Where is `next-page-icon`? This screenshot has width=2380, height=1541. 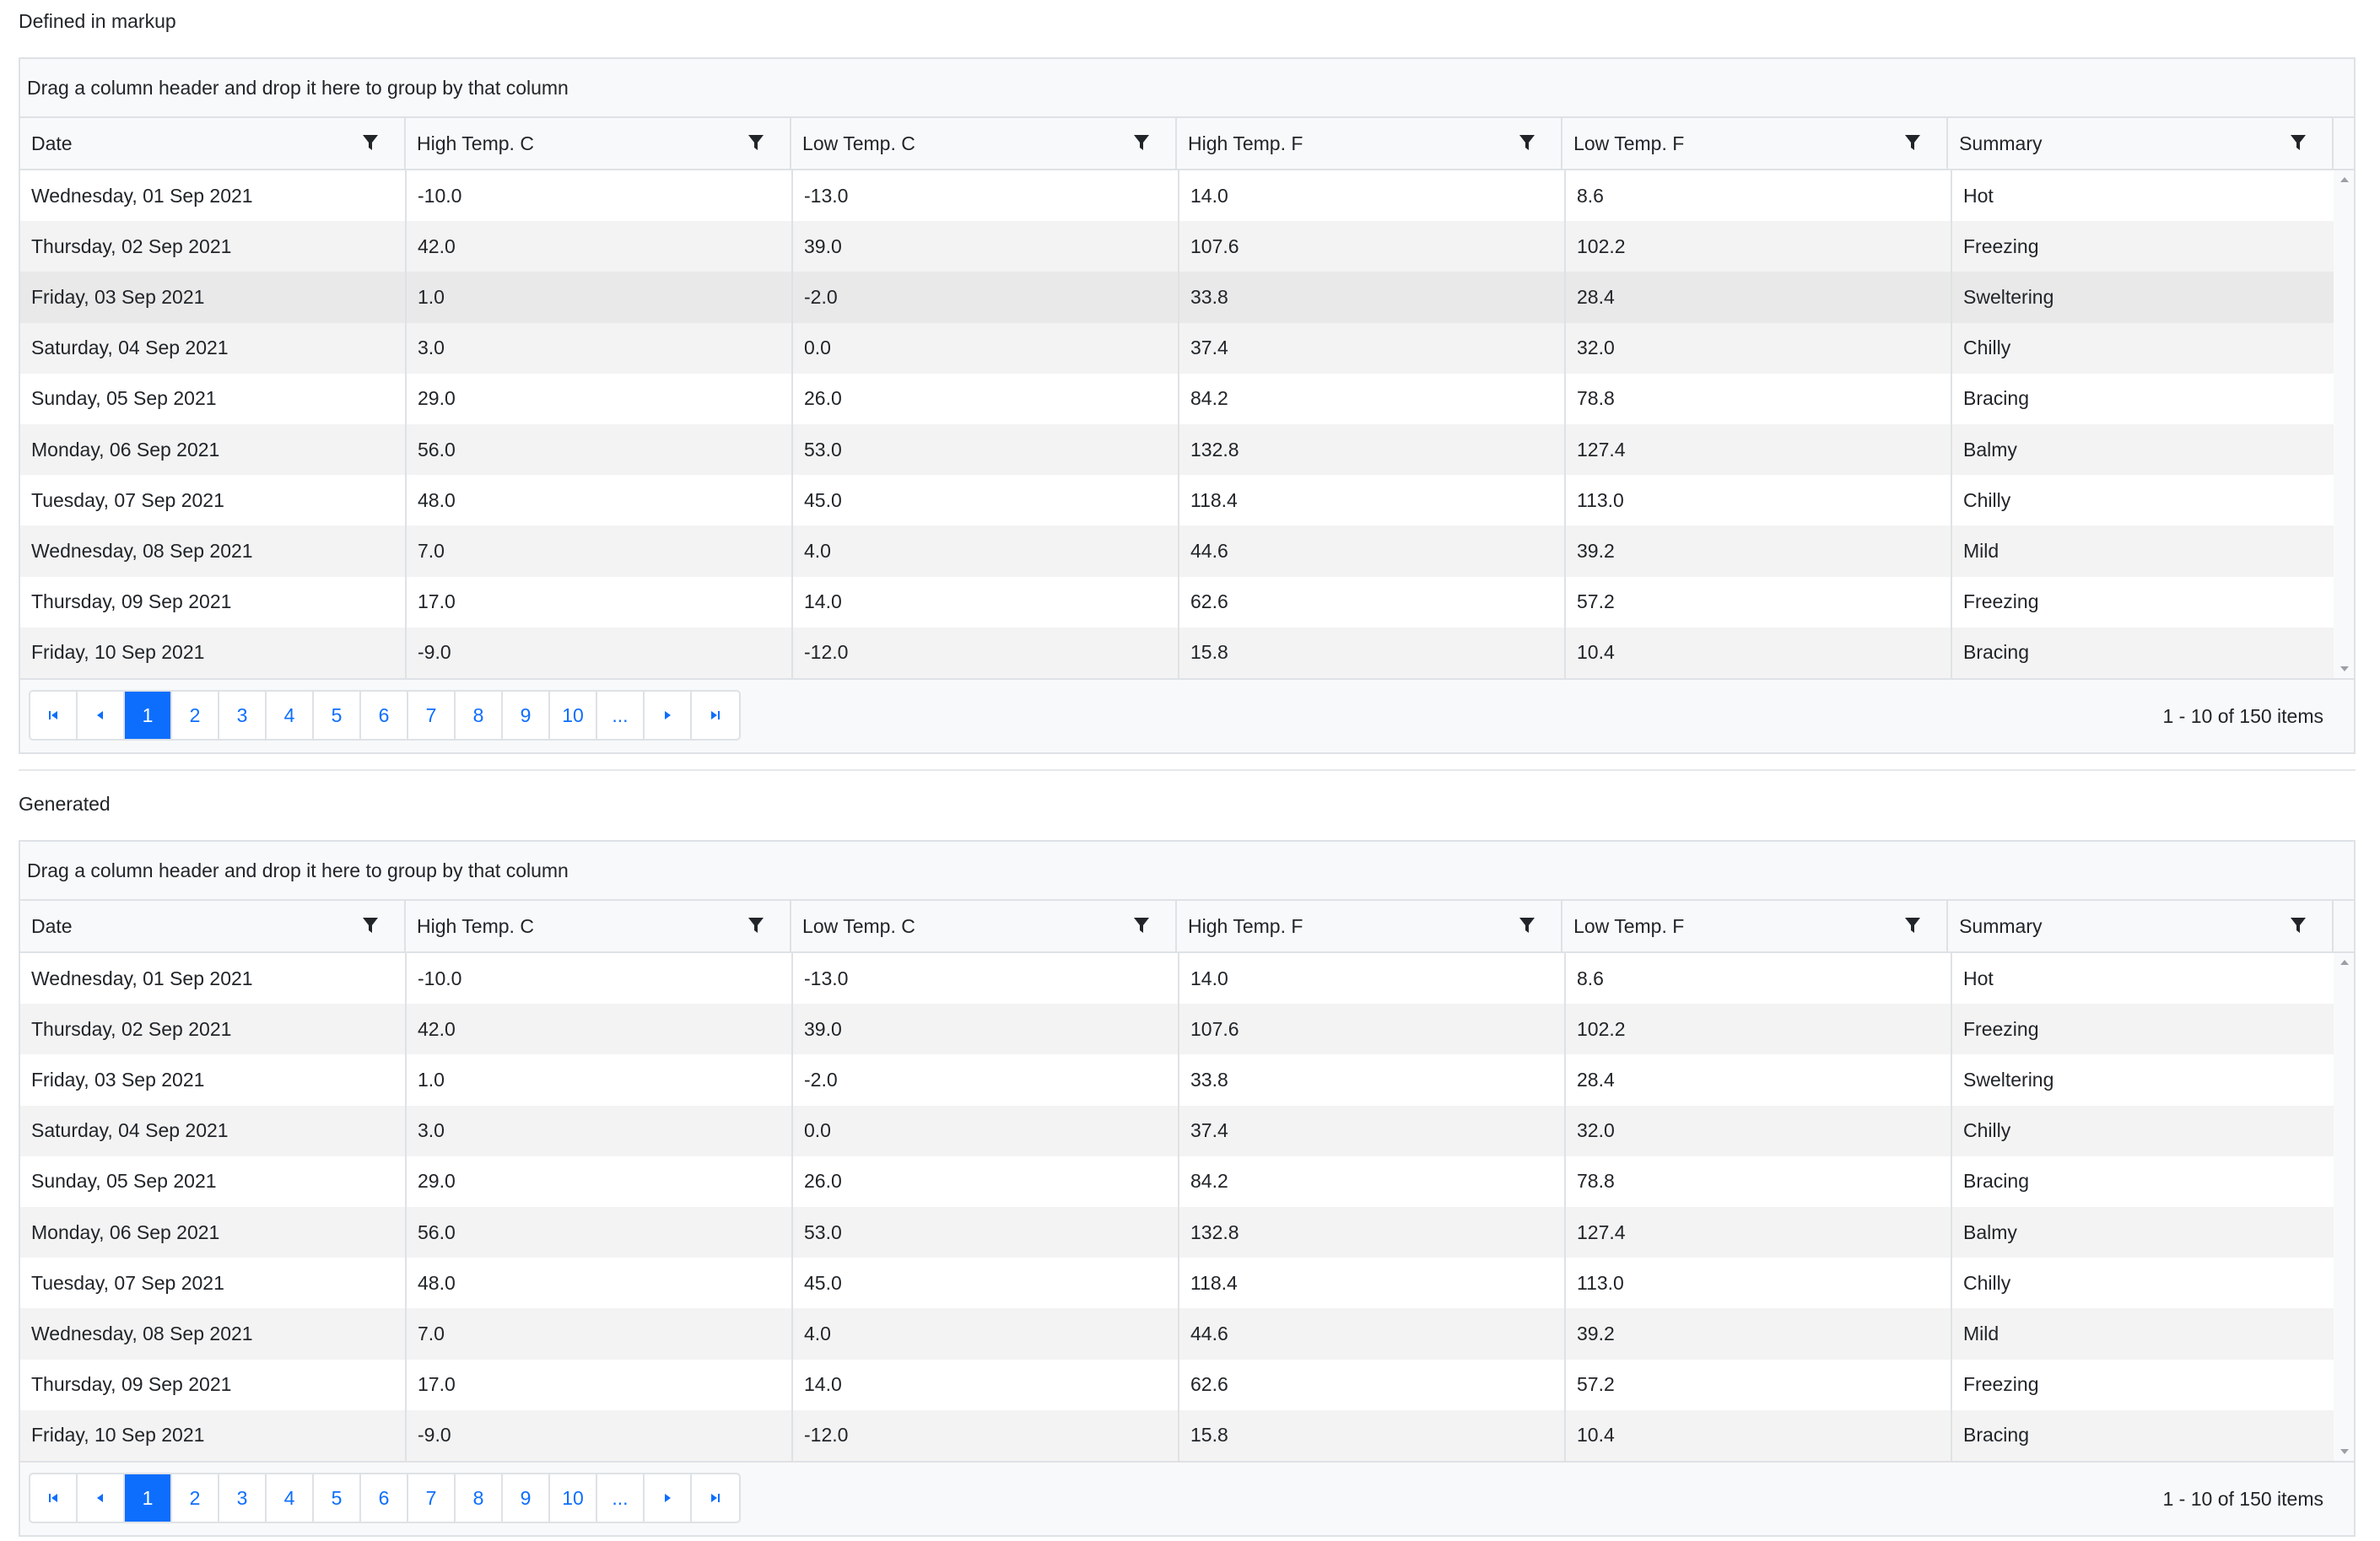
next-page-icon is located at coordinates (668, 1498).